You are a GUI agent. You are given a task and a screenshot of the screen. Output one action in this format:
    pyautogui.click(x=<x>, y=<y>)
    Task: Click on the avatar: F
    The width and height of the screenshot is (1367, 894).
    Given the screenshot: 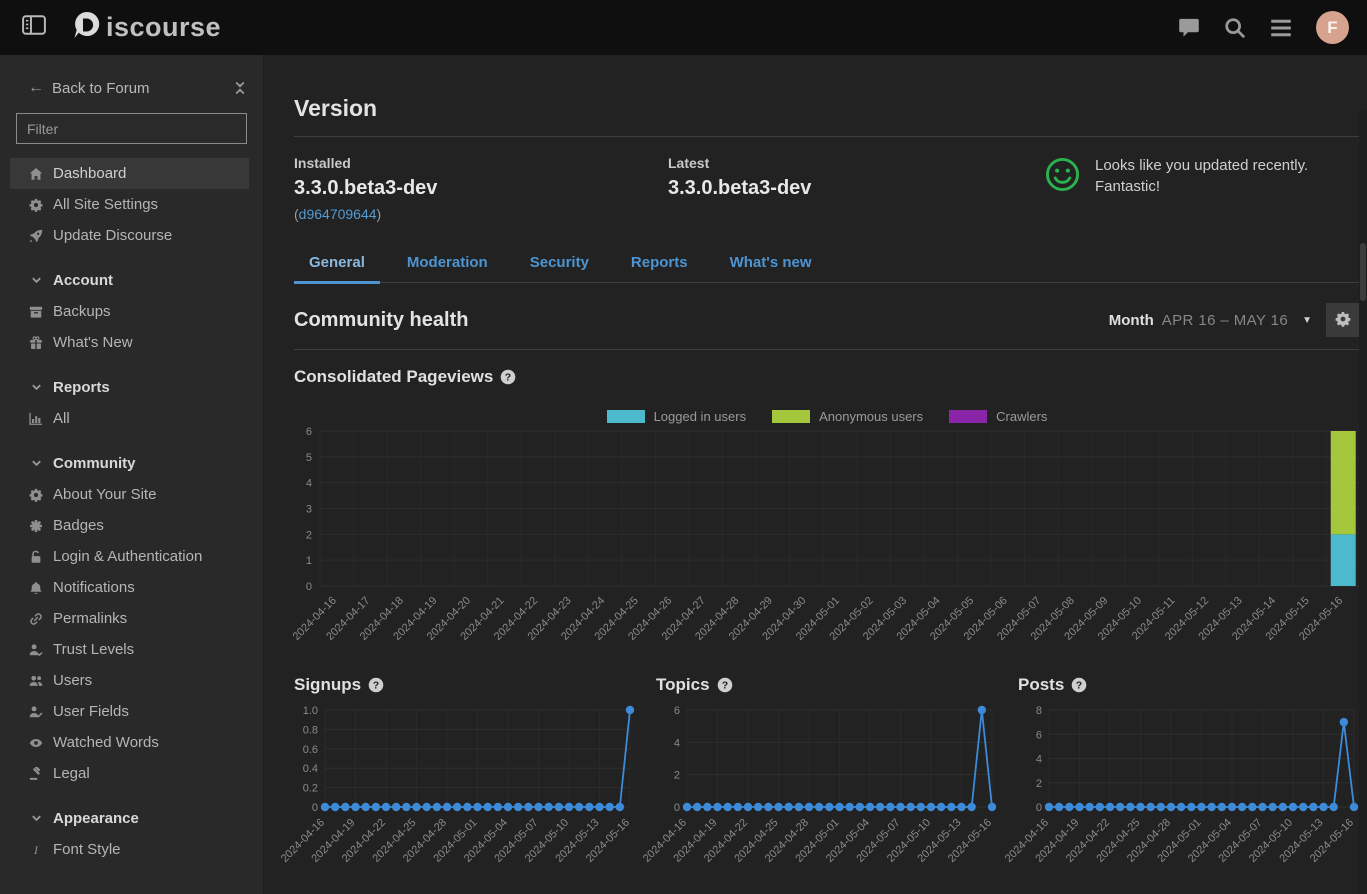 What is the action you would take?
    pyautogui.click(x=1332, y=27)
    